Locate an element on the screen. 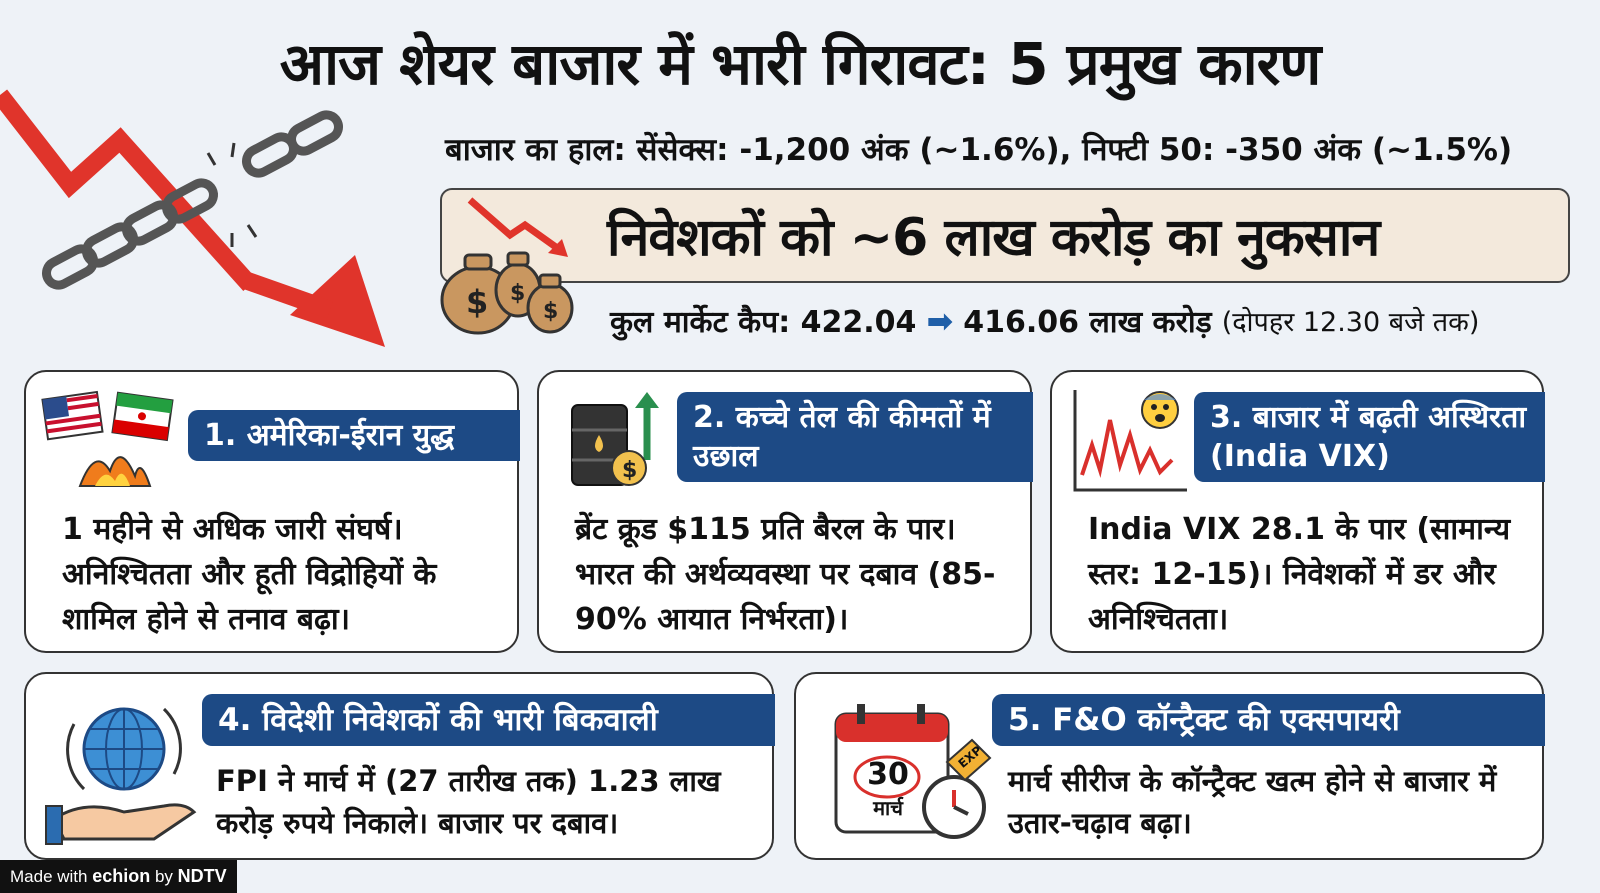 Image resolution: width=1600 pixels, height=893 pixels. volatility-chart-icon is located at coordinates (1130, 441).